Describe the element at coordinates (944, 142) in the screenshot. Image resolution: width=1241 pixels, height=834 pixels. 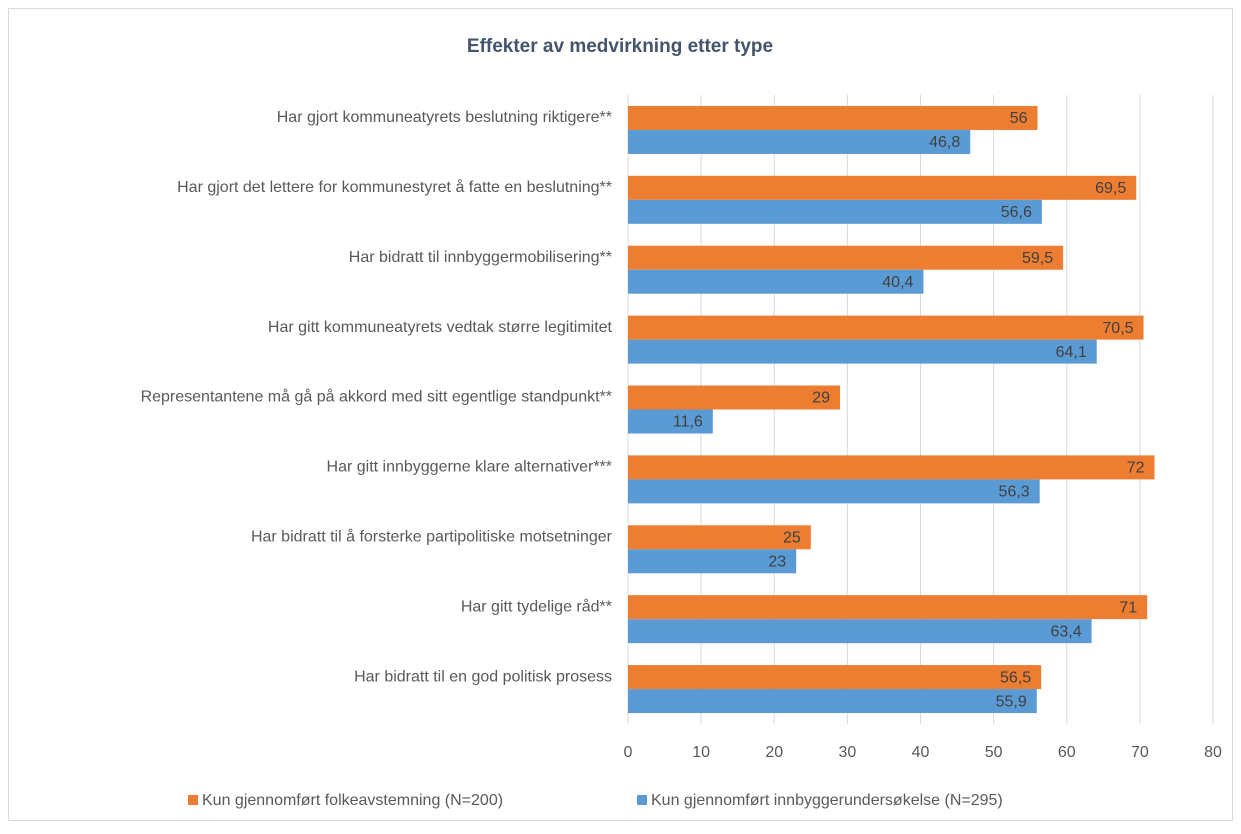
I see `value-label: 46,8` at that location.